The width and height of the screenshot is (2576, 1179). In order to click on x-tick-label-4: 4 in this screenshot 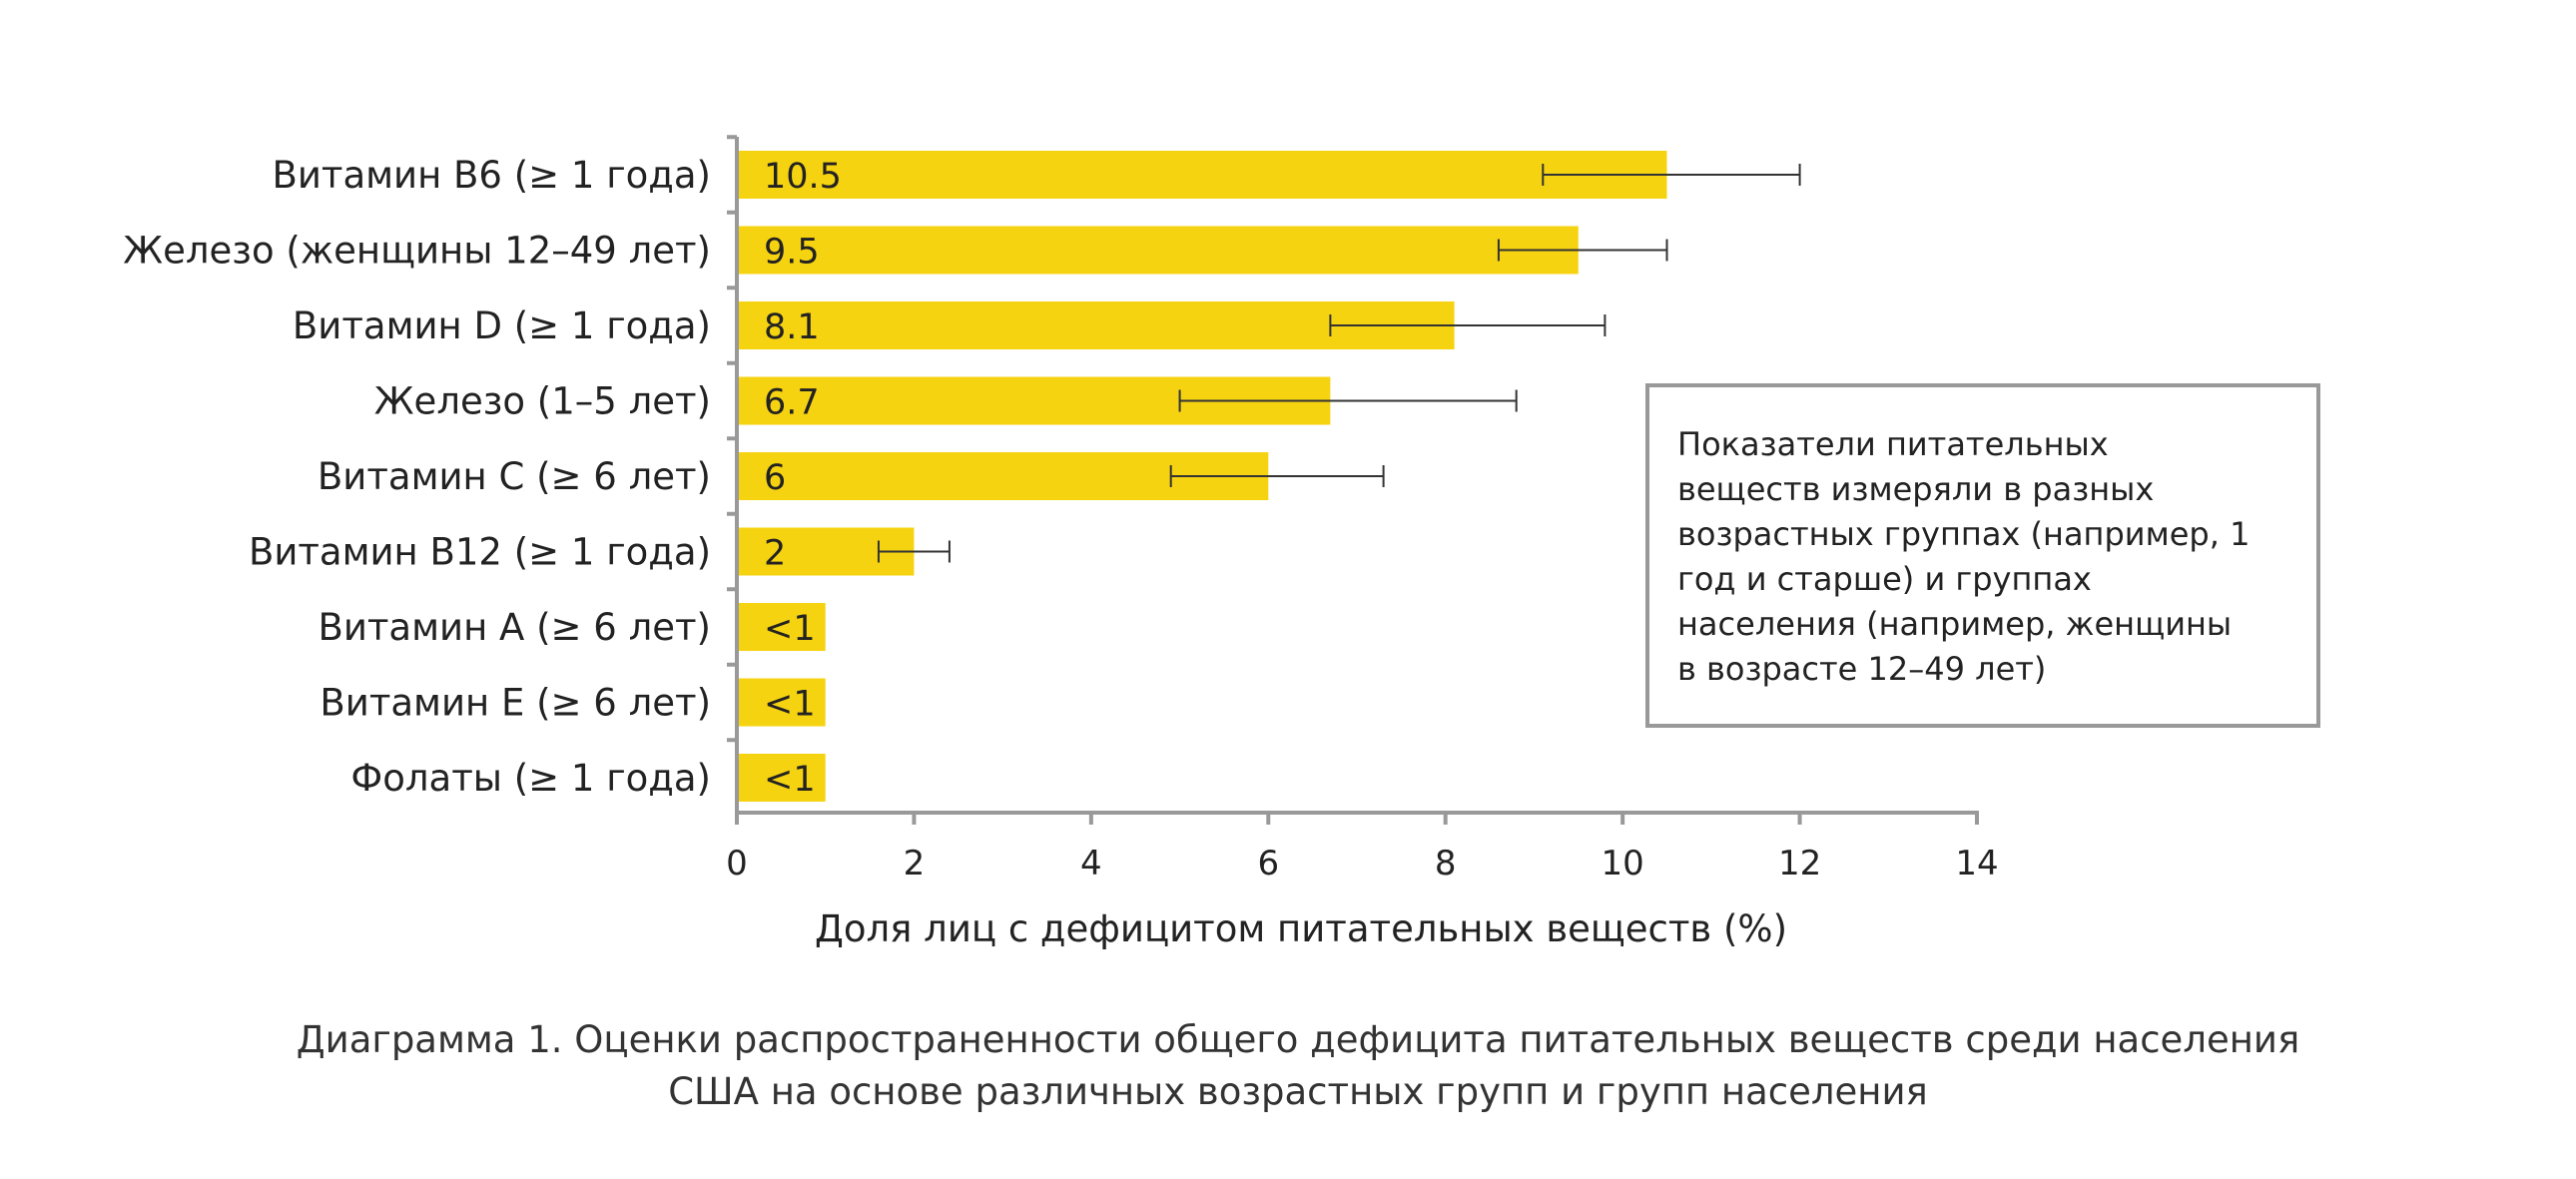, I will do `click(1091, 864)`.